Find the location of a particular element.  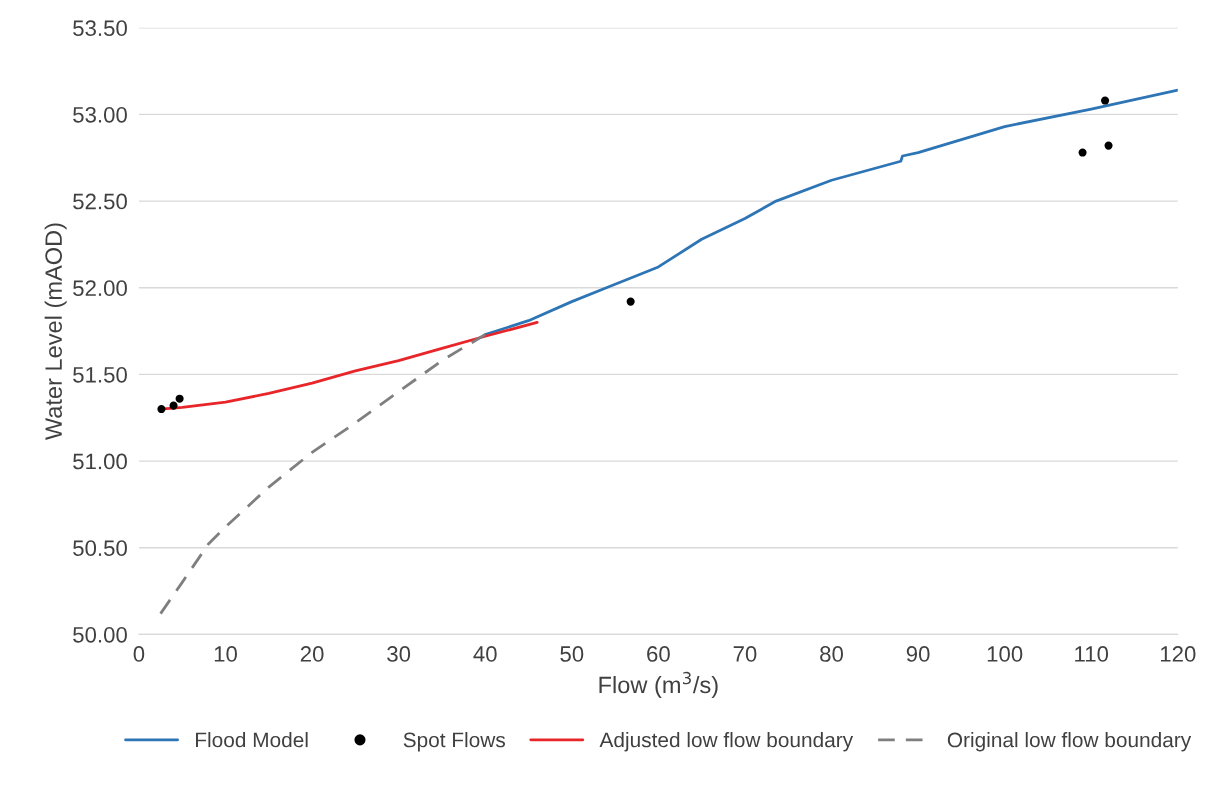

y-tick-label: 51.50 is located at coordinates (100, 374).